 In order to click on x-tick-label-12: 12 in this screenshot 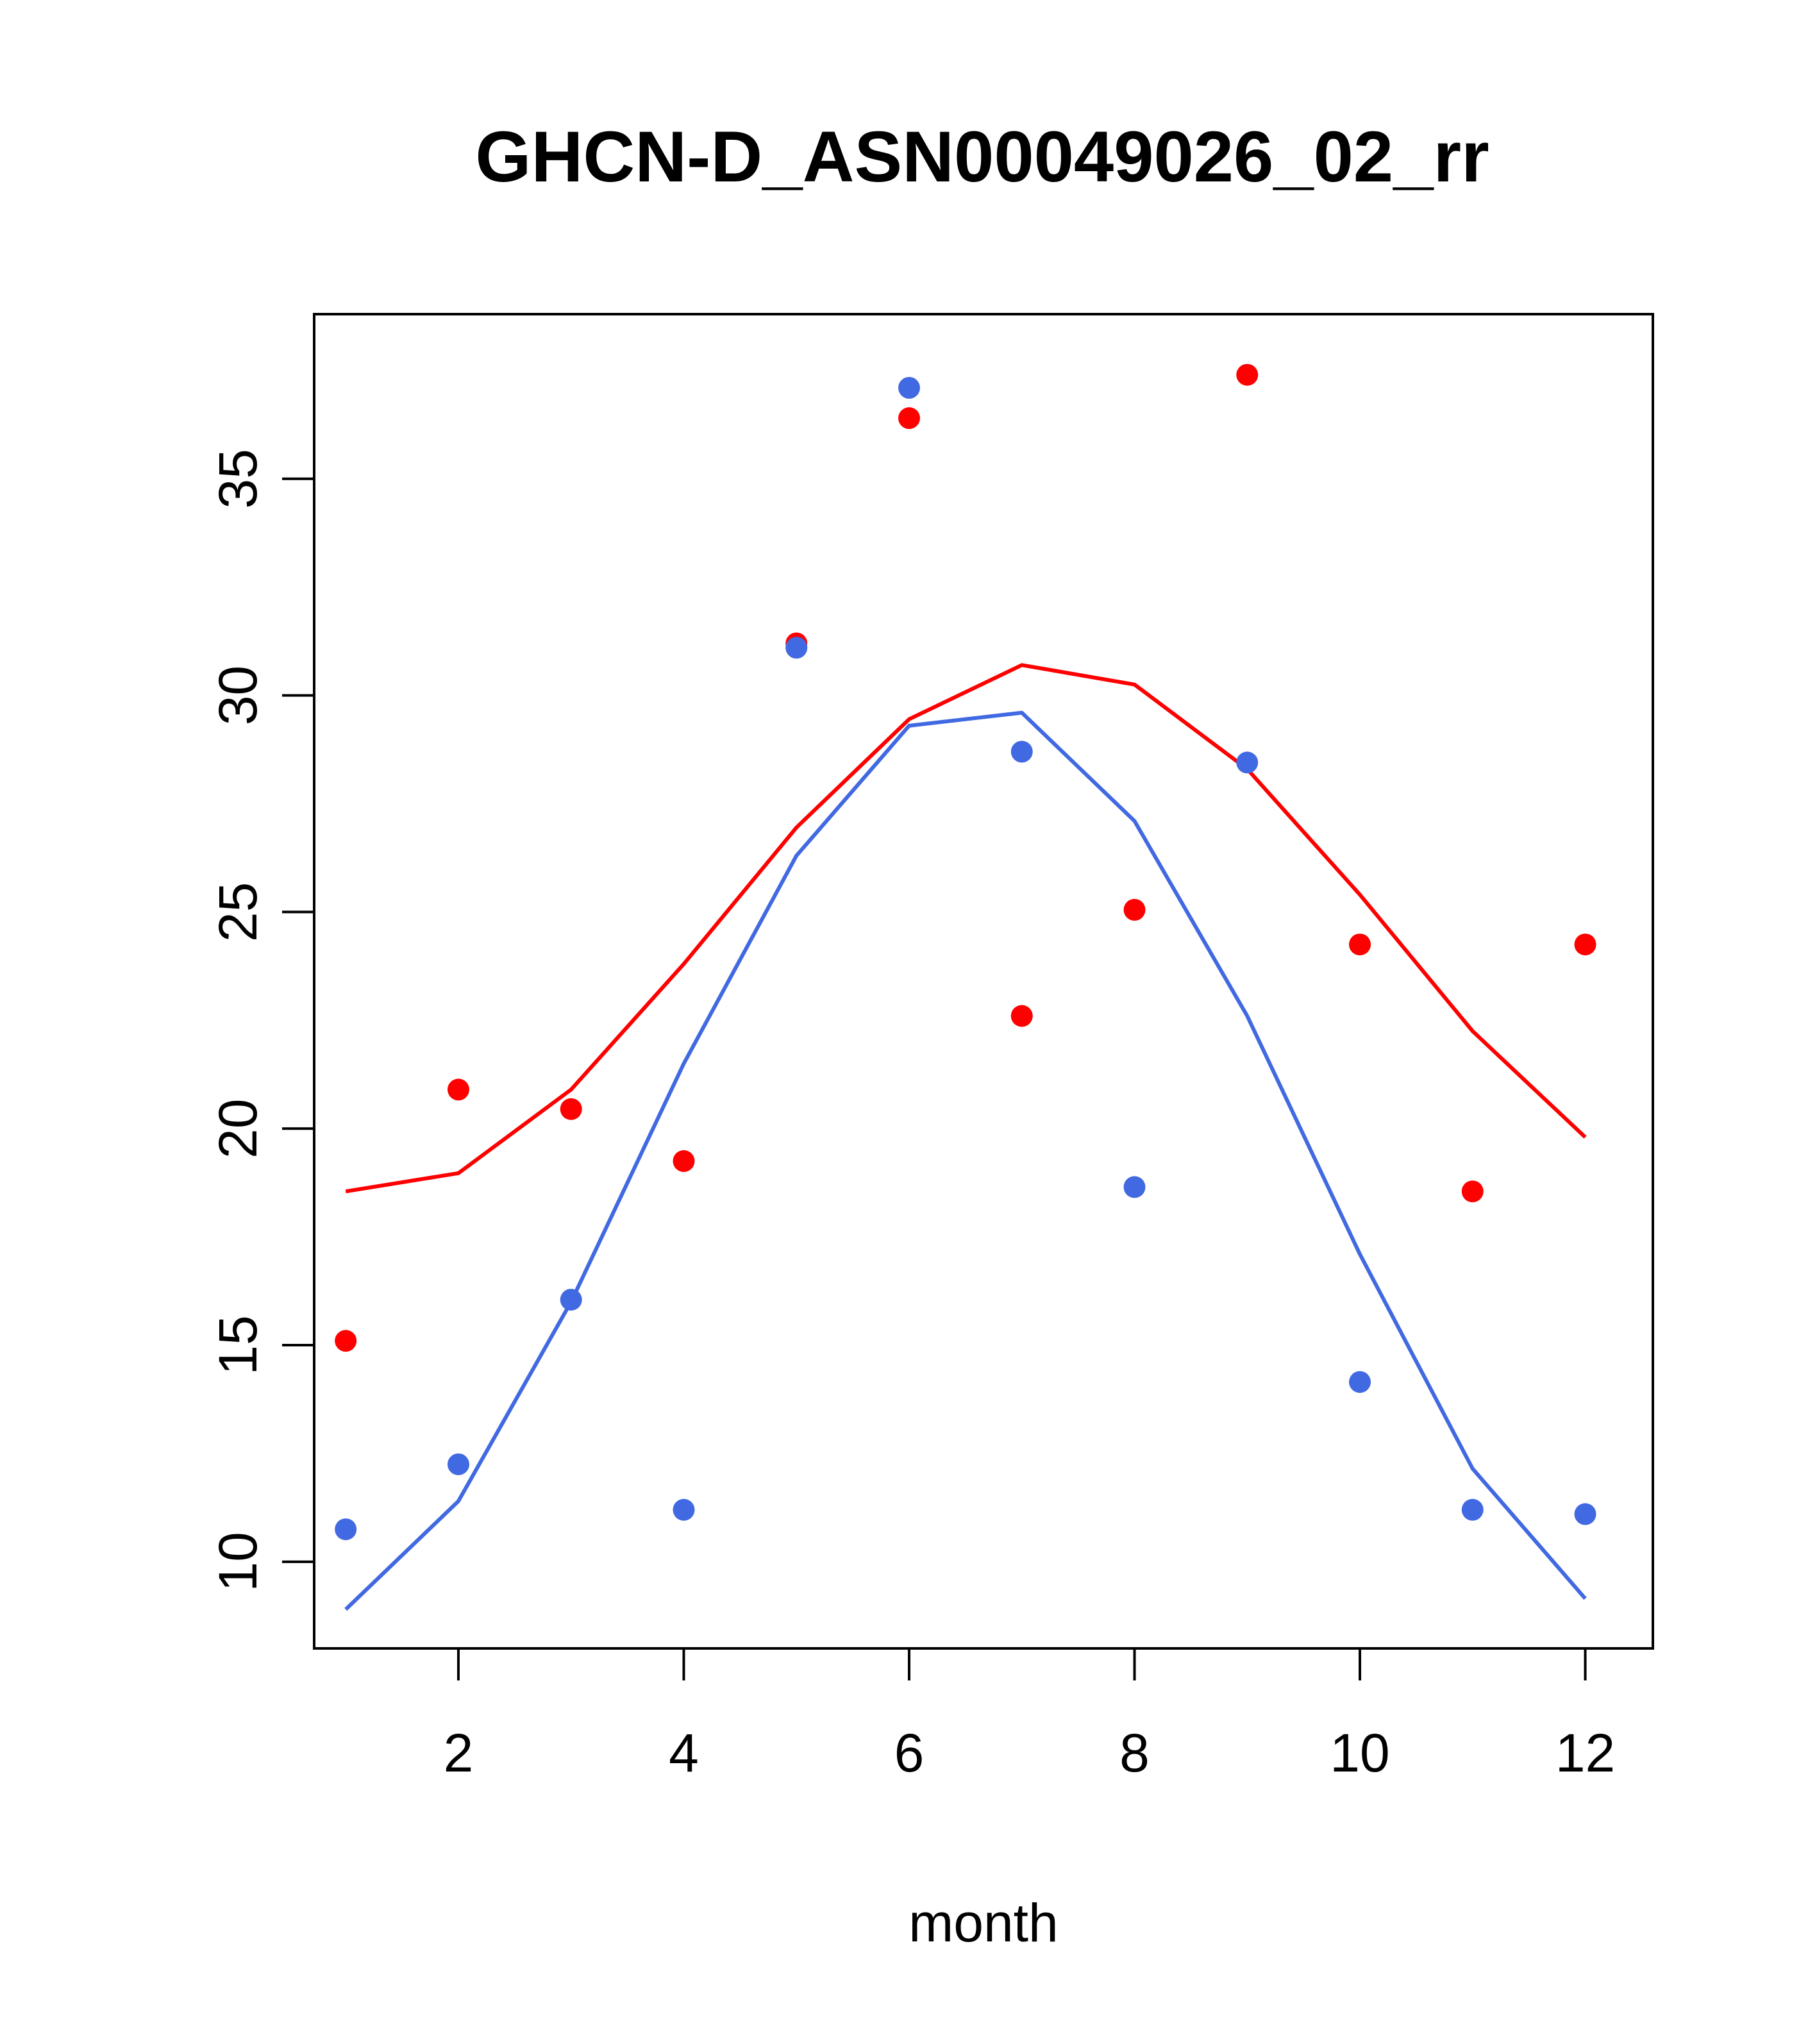, I will do `click(1585, 1753)`.